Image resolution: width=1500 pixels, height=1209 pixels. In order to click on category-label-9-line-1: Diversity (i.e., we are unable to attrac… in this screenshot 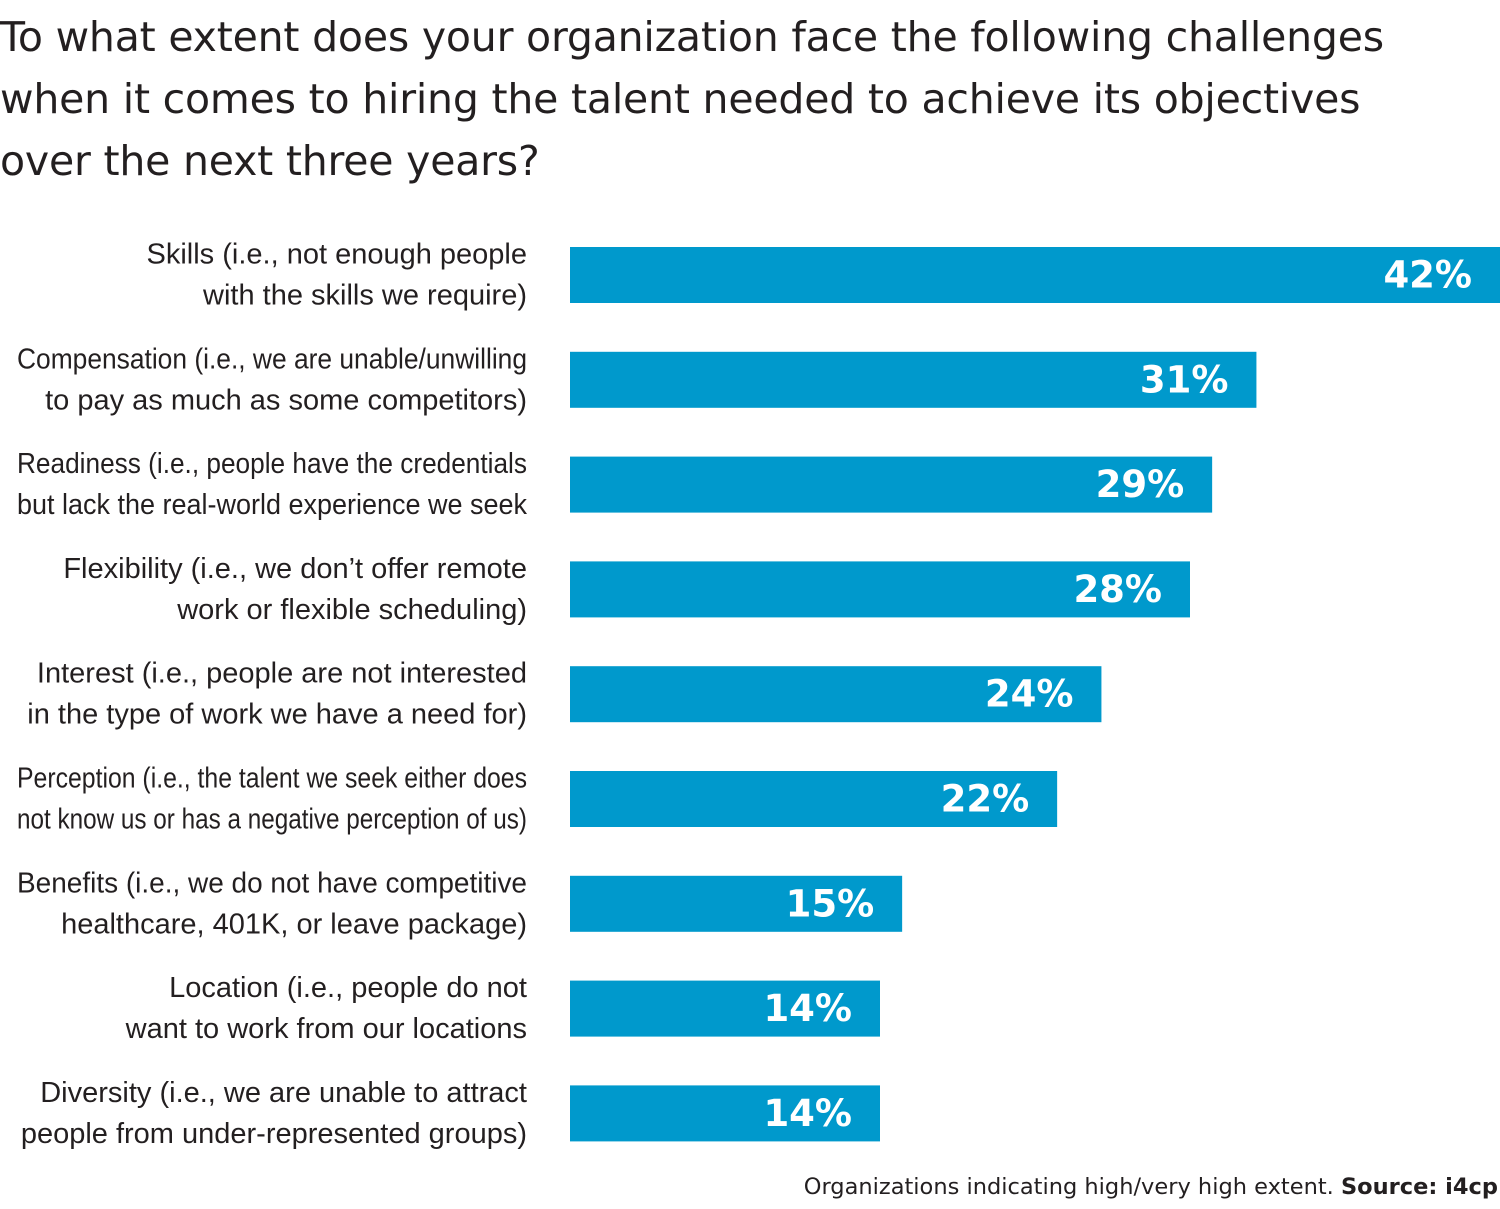, I will do `click(283, 1093)`.